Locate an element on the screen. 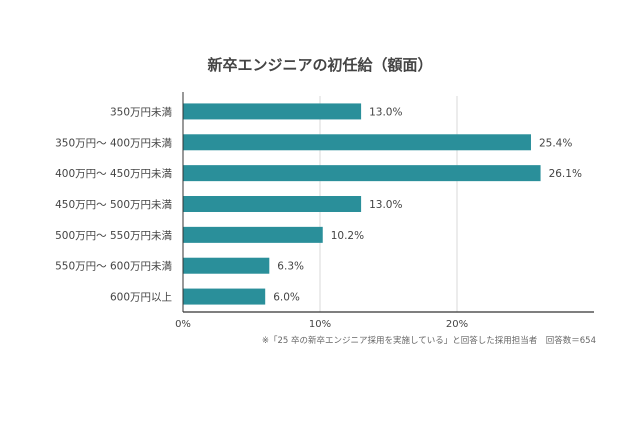 This screenshot has width=640, height=426. value-label-1: 25.4% is located at coordinates (555, 143).